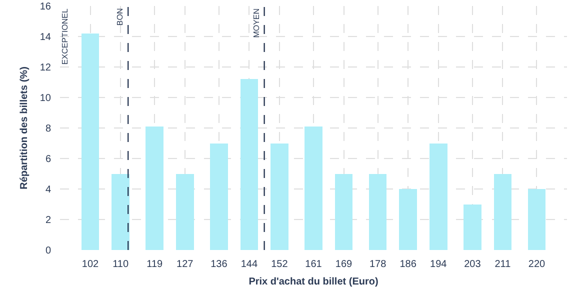  Describe the element at coordinates (48, 159) in the screenshot. I see `y-tick-label: 6` at that location.